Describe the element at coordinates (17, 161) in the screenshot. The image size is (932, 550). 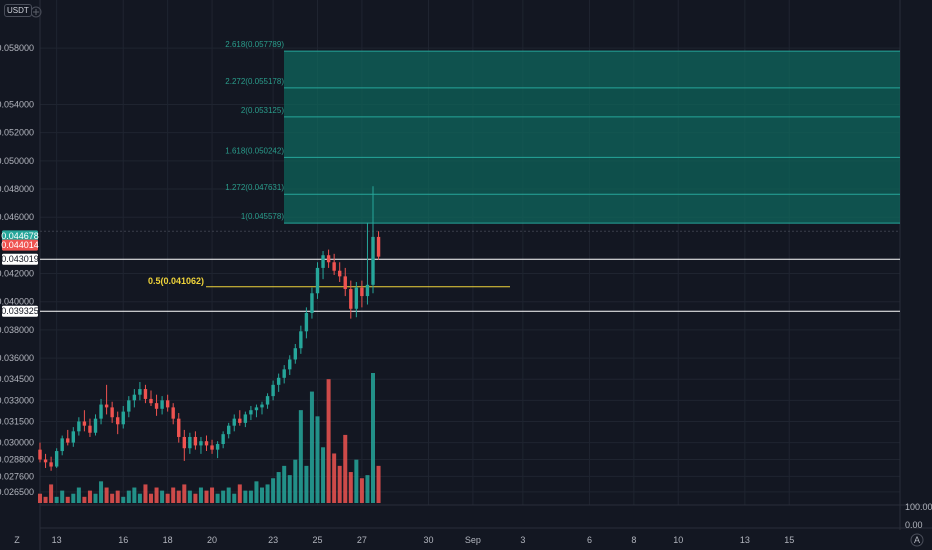
I see `price-tick-label: 0.050000` at that location.